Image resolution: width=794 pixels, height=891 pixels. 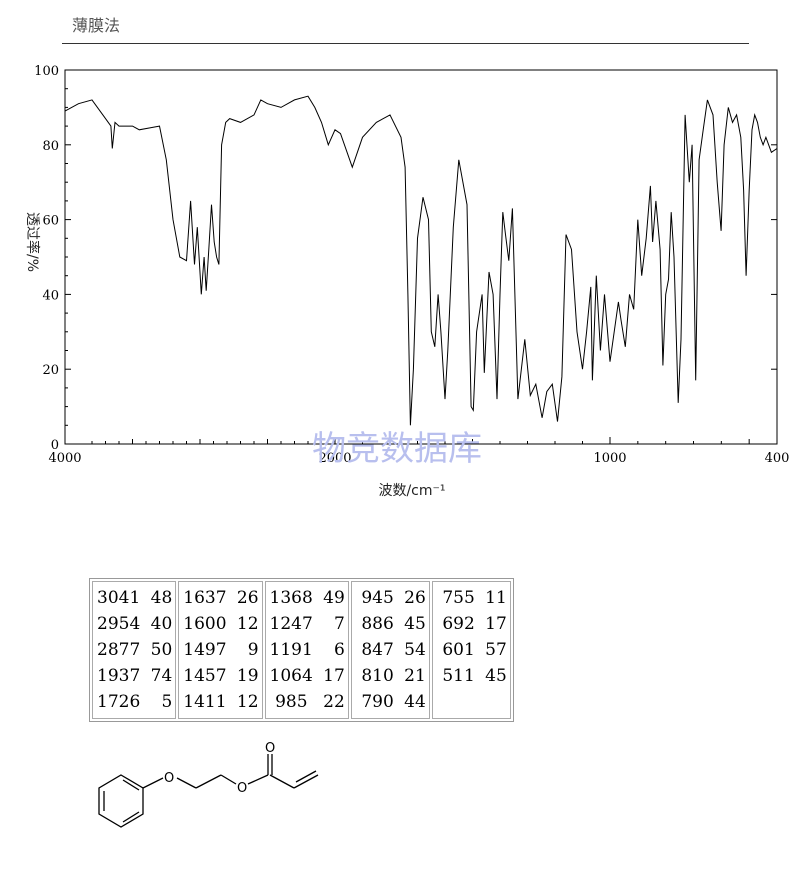 I want to click on peak-entry: 2954 40, so click(x=134, y=624).